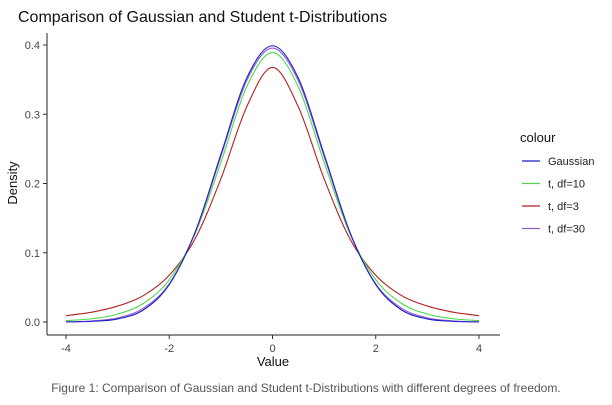 The image size is (612, 405). Describe the element at coordinates (66, 349) in the screenshot. I see `x-tick-label: -4` at that location.